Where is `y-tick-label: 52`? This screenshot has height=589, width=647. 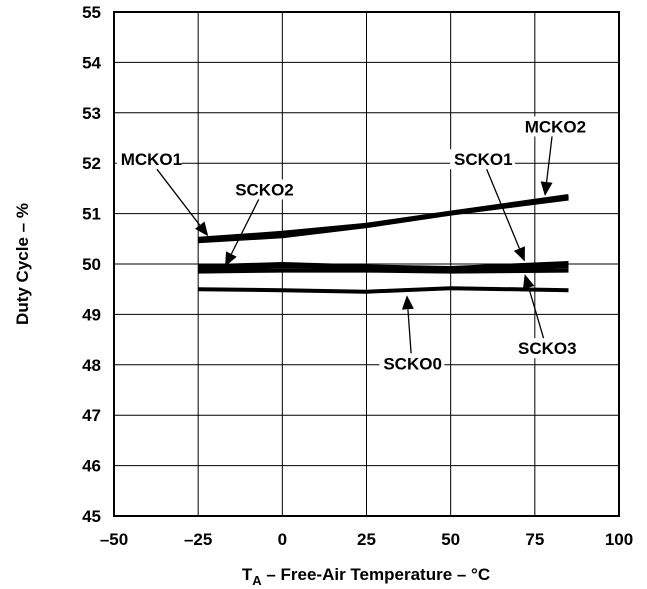 y-tick-label: 52 is located at coordinates (91, 163).